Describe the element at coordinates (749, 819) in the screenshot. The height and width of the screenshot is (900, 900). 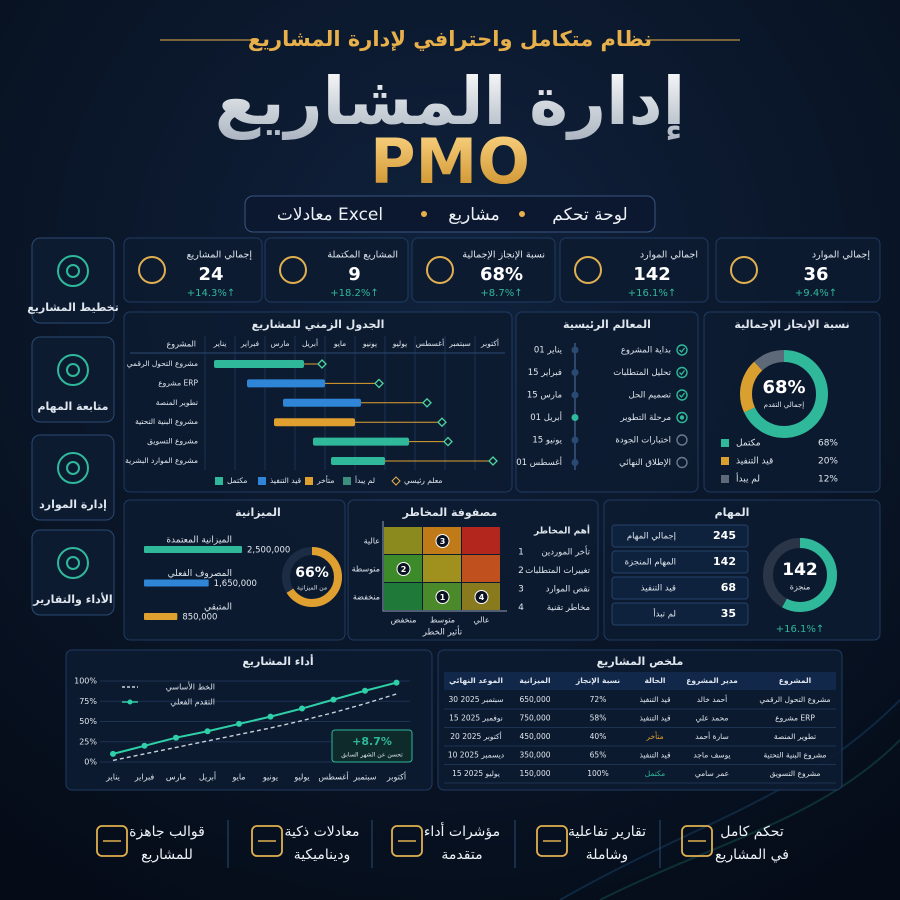
I see `decor-wave` at that location.